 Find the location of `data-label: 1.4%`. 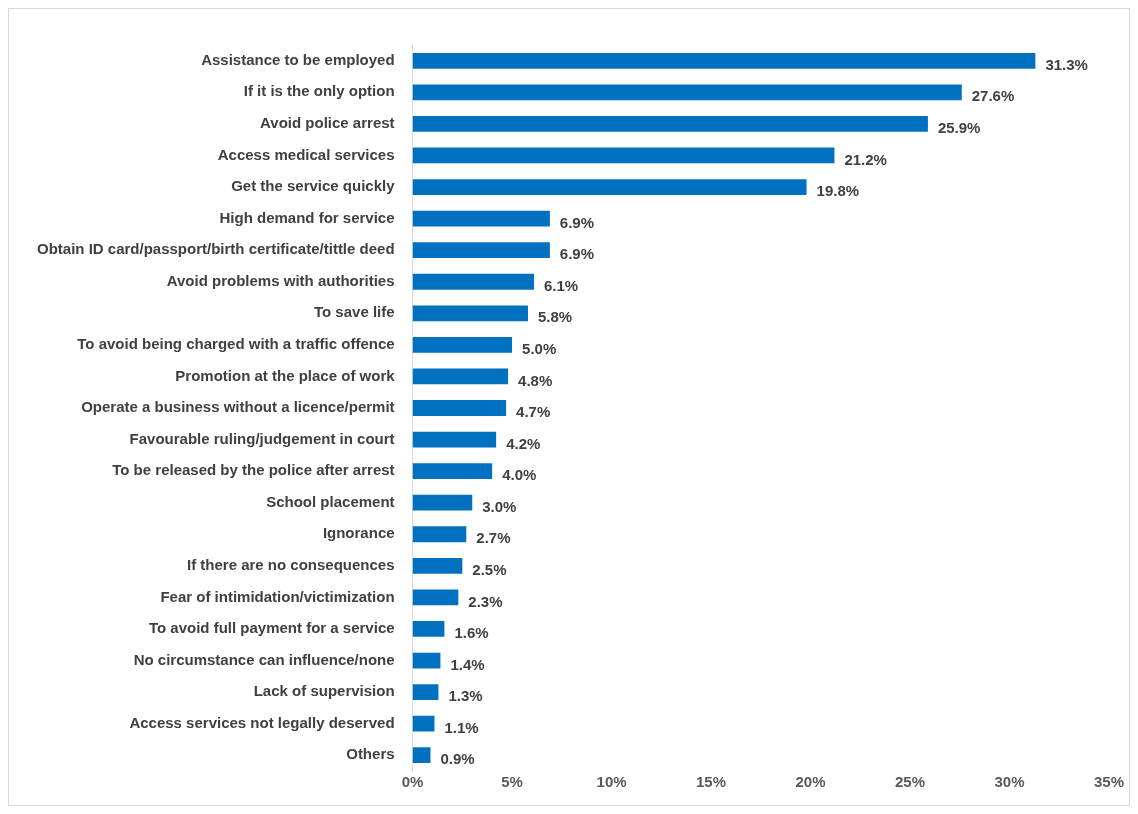

data-label: 1.4% is located at coordinates (467, 664).